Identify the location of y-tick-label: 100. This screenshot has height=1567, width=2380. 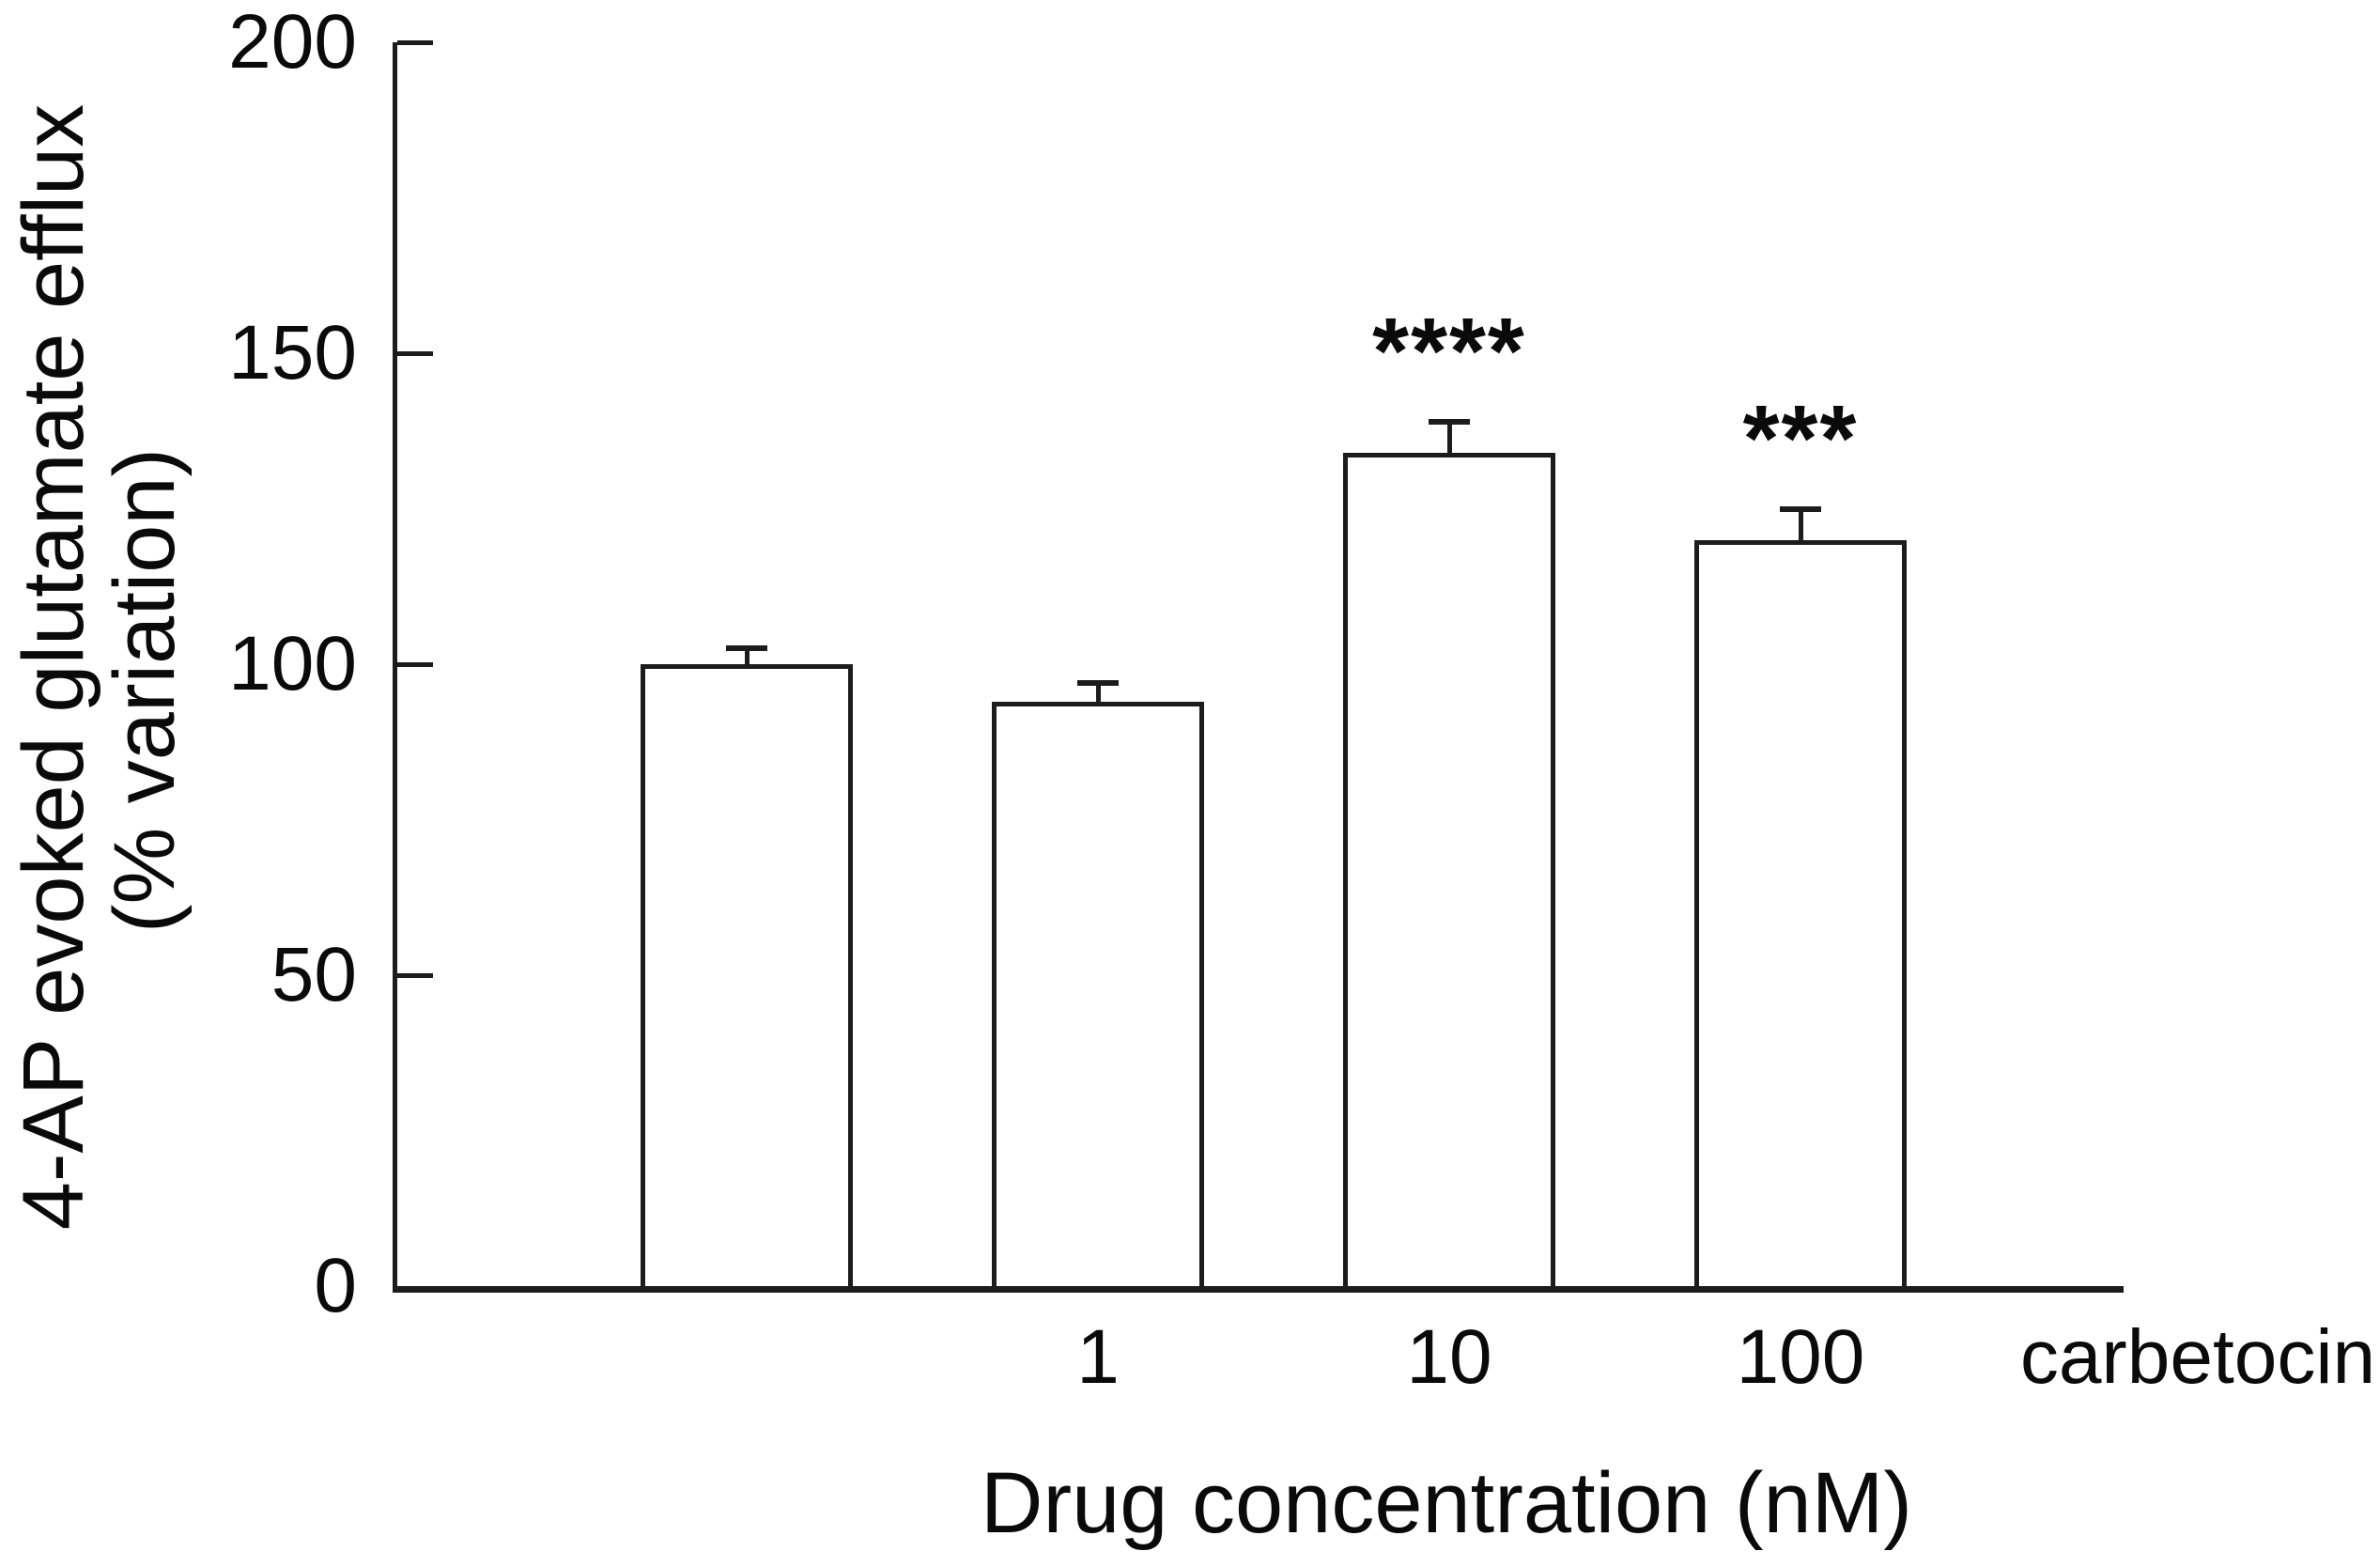
(292, 664).